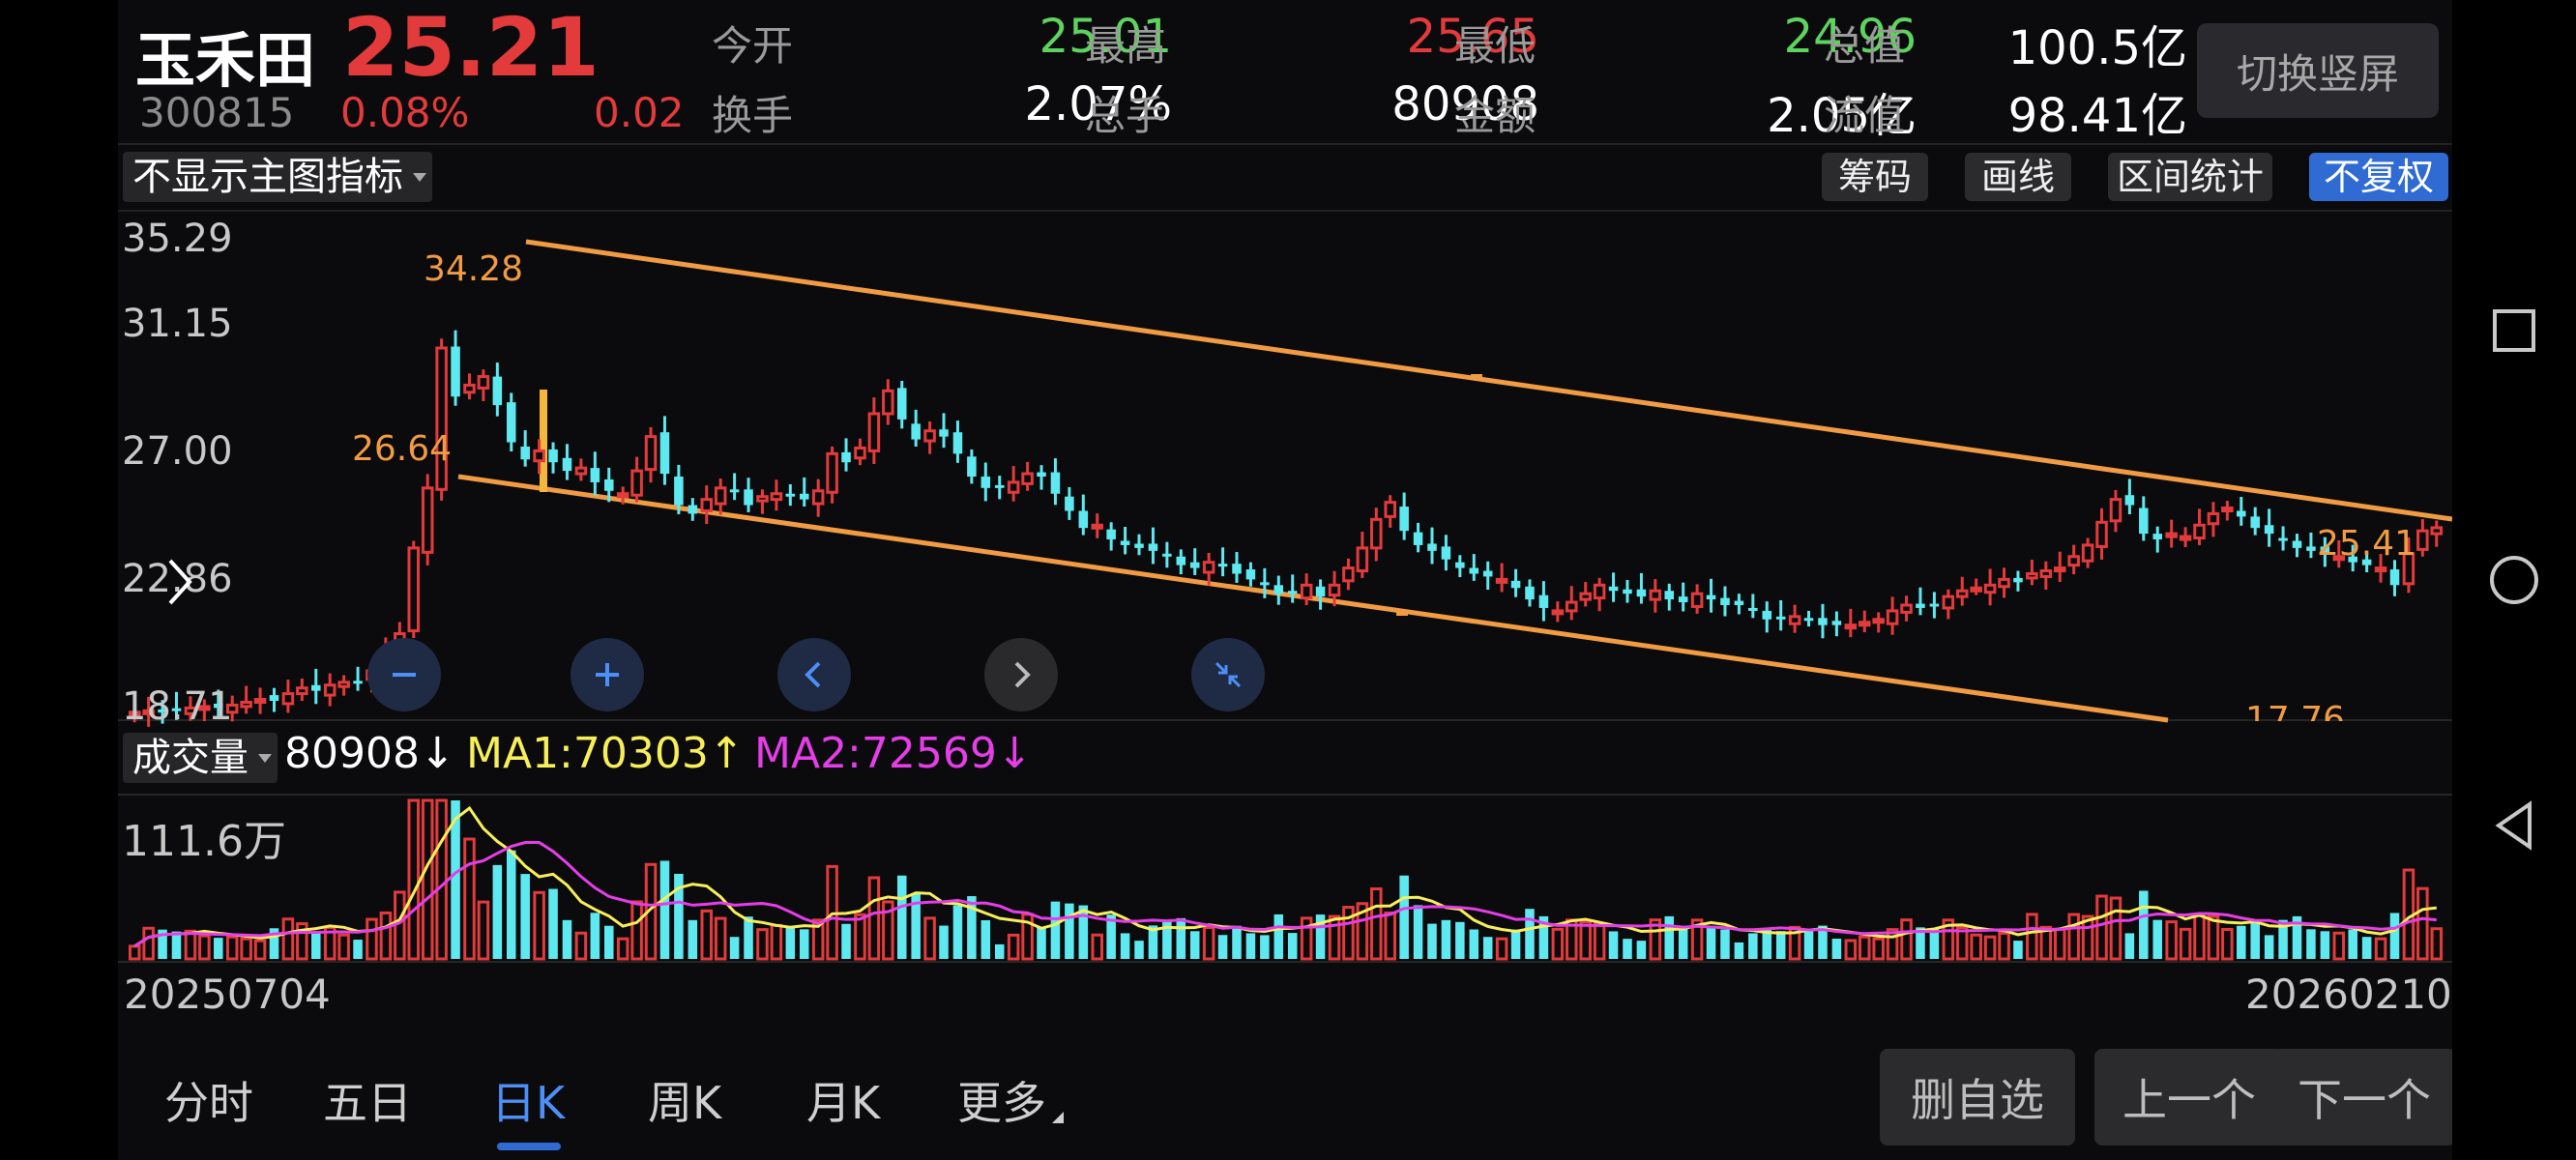  What do you see at coordinates (843, 1103) in the screenshot?
I see `tab-monthly-k: 月K` at bounding box center [843, 1103].